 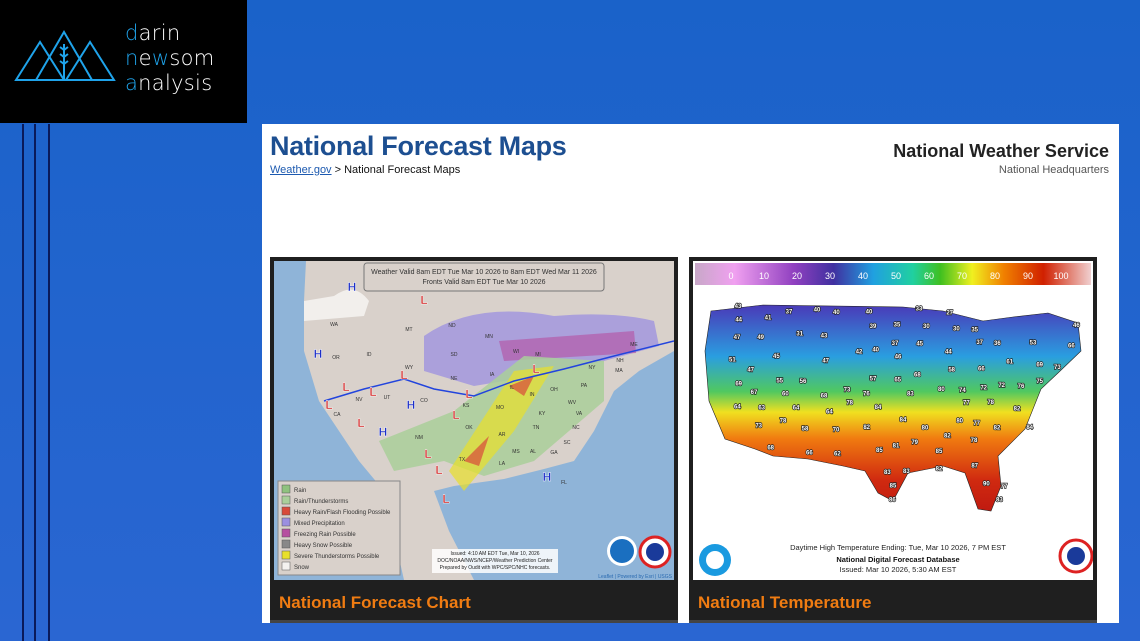 What do you see at coordinates (836, 313) in the screenshot?
I see `temperature-label: 40` at bounding box center [836, 313].